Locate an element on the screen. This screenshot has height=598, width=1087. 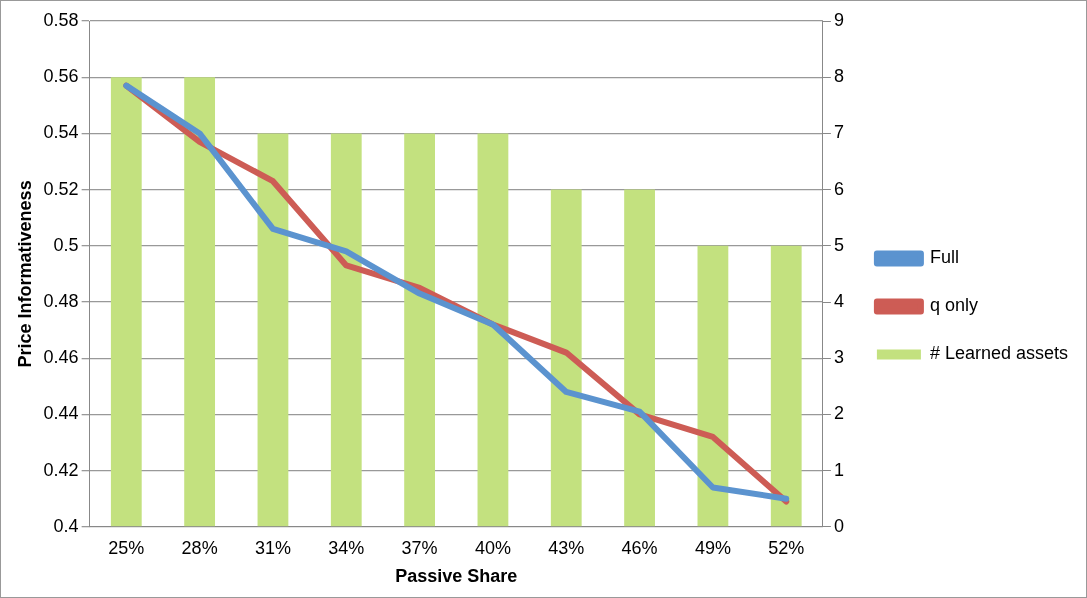
x-tick-label: 25% is located at coordinates (126, 547).